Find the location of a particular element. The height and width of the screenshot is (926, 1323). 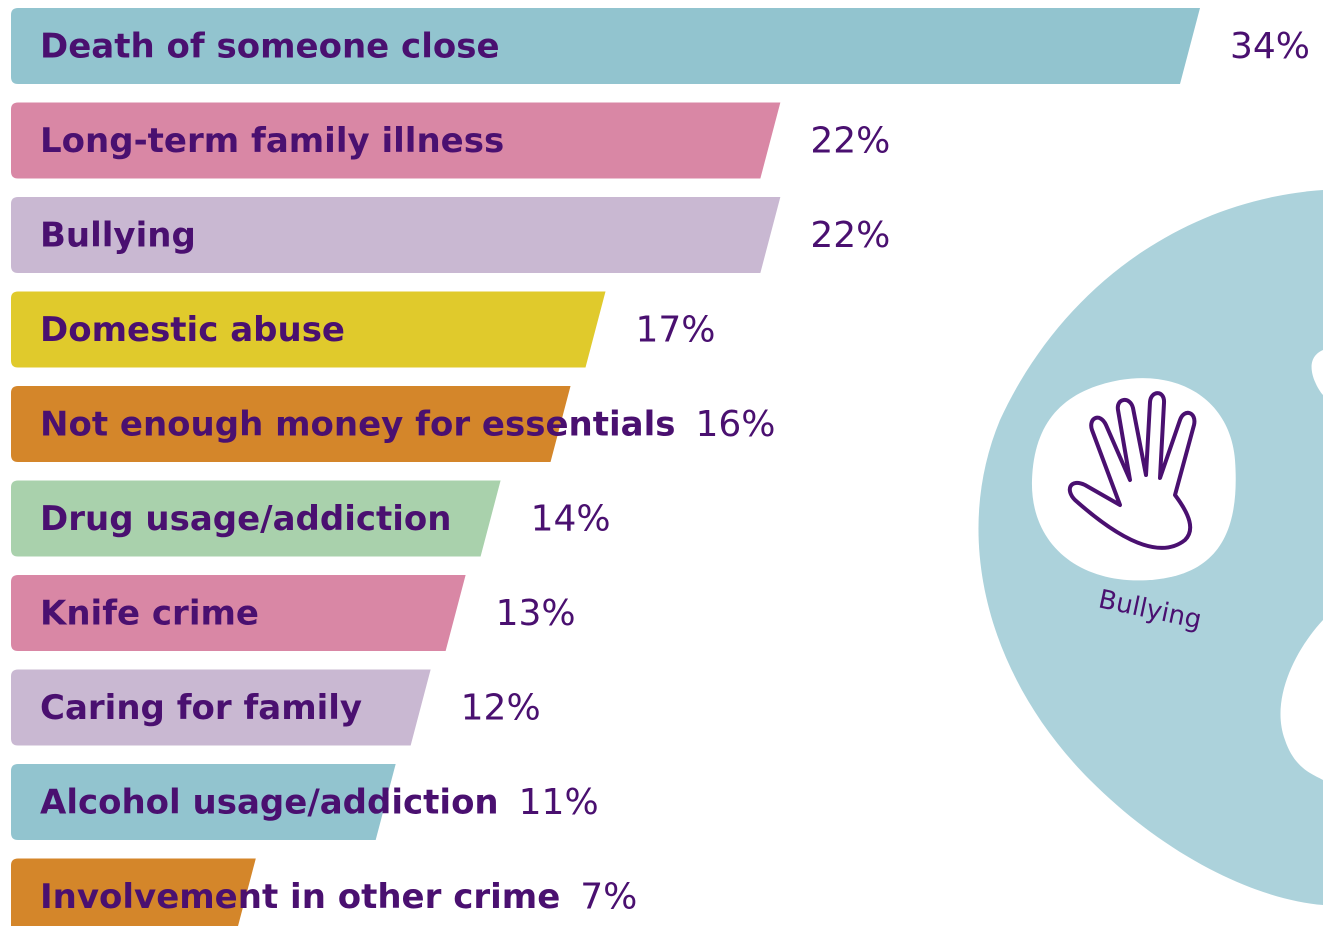

category-label: Bullying is located at coordinates (118, 236).